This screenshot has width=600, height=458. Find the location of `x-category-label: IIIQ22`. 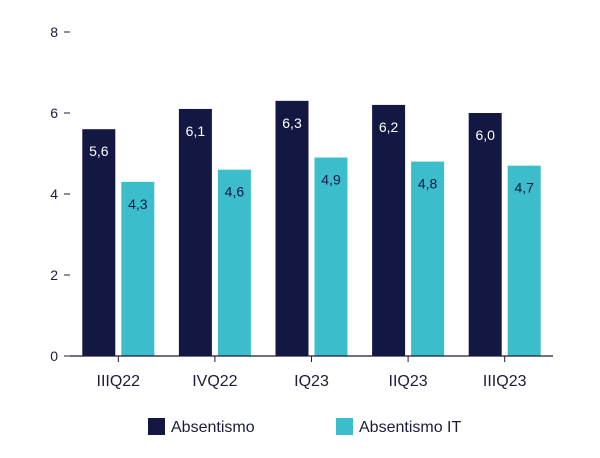

x-category-label: IIIQ22 is located at coordinates (119, 381).